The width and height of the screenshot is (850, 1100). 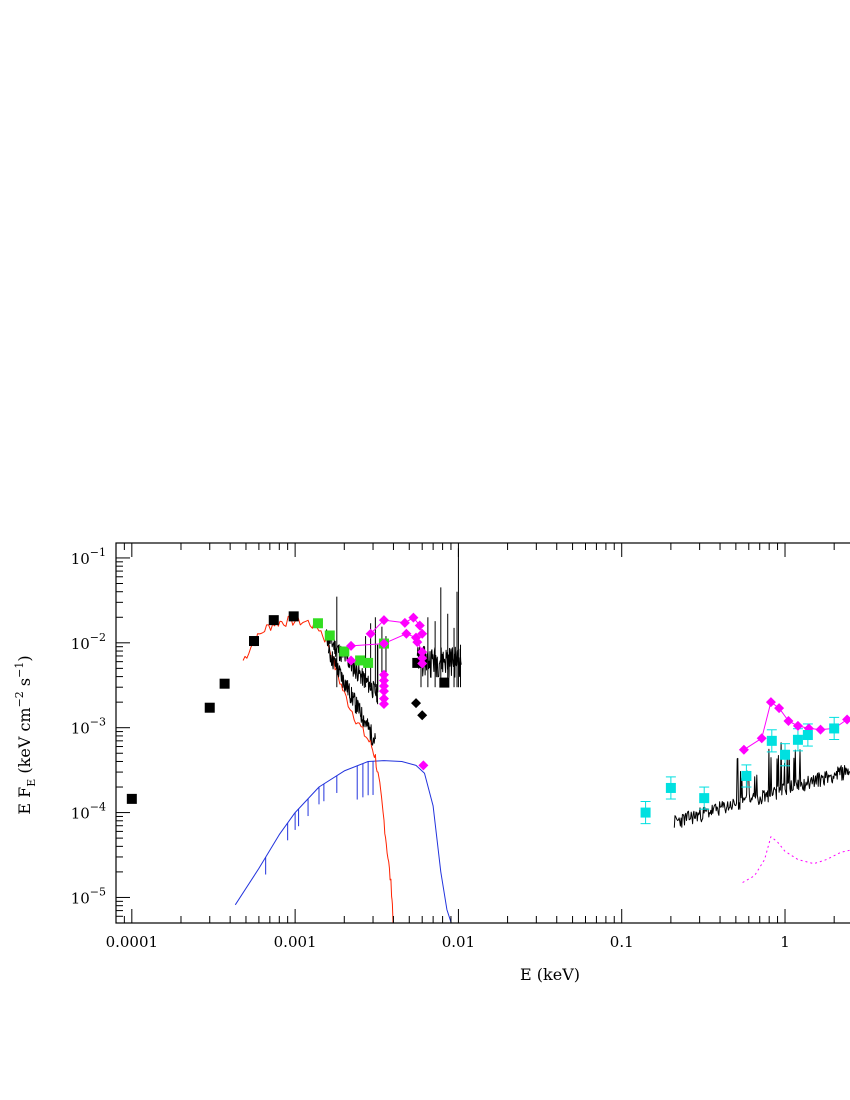 I want to click on y-tick-exponent: −2, so click(x=98, y=637).